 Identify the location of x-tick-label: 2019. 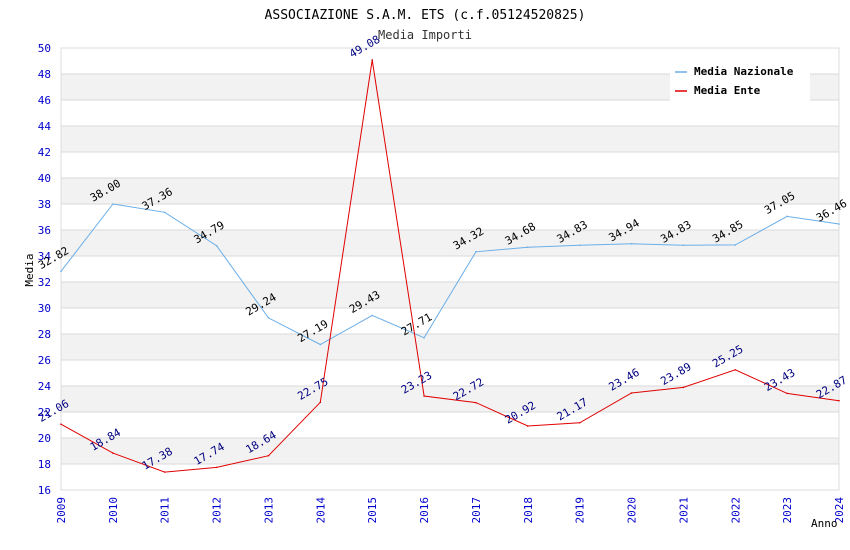
(580, 510).